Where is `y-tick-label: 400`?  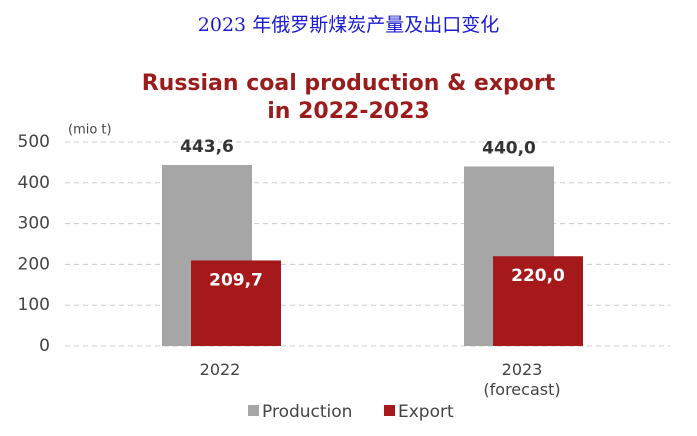 y-tick-label: 400 is located at coordinates (34, 183).